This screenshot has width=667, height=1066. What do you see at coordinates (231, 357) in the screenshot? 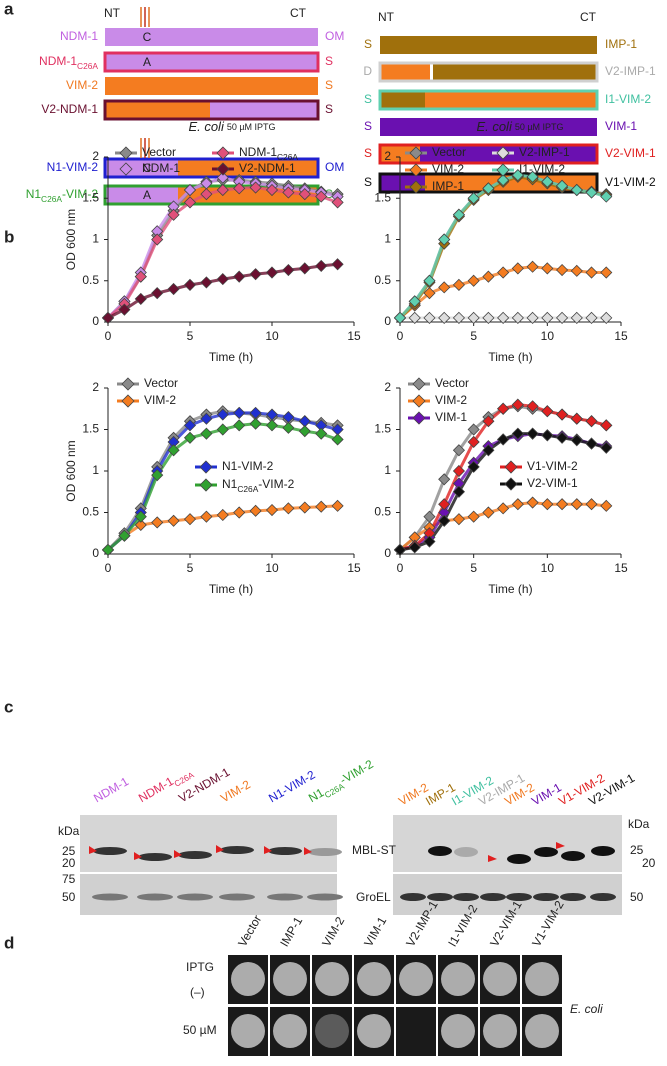
I see `x-axis-label: Time (h)` at bounding box center [231, 357].